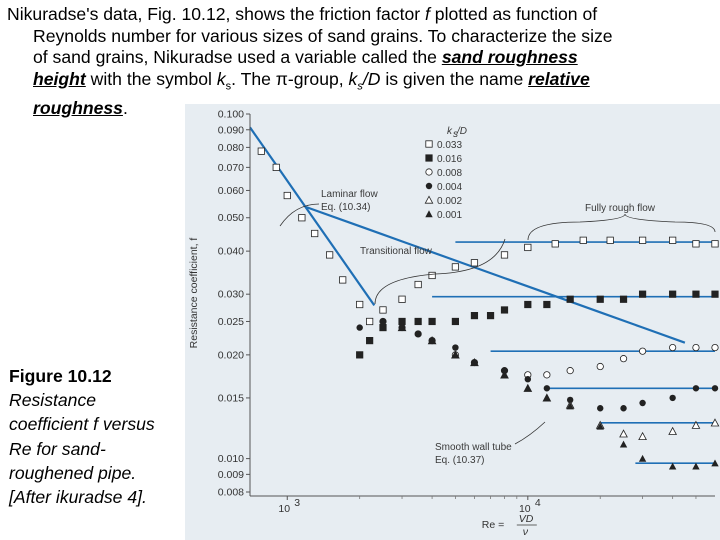  I want to click on fully-rough-bracket, so click(621, 227).